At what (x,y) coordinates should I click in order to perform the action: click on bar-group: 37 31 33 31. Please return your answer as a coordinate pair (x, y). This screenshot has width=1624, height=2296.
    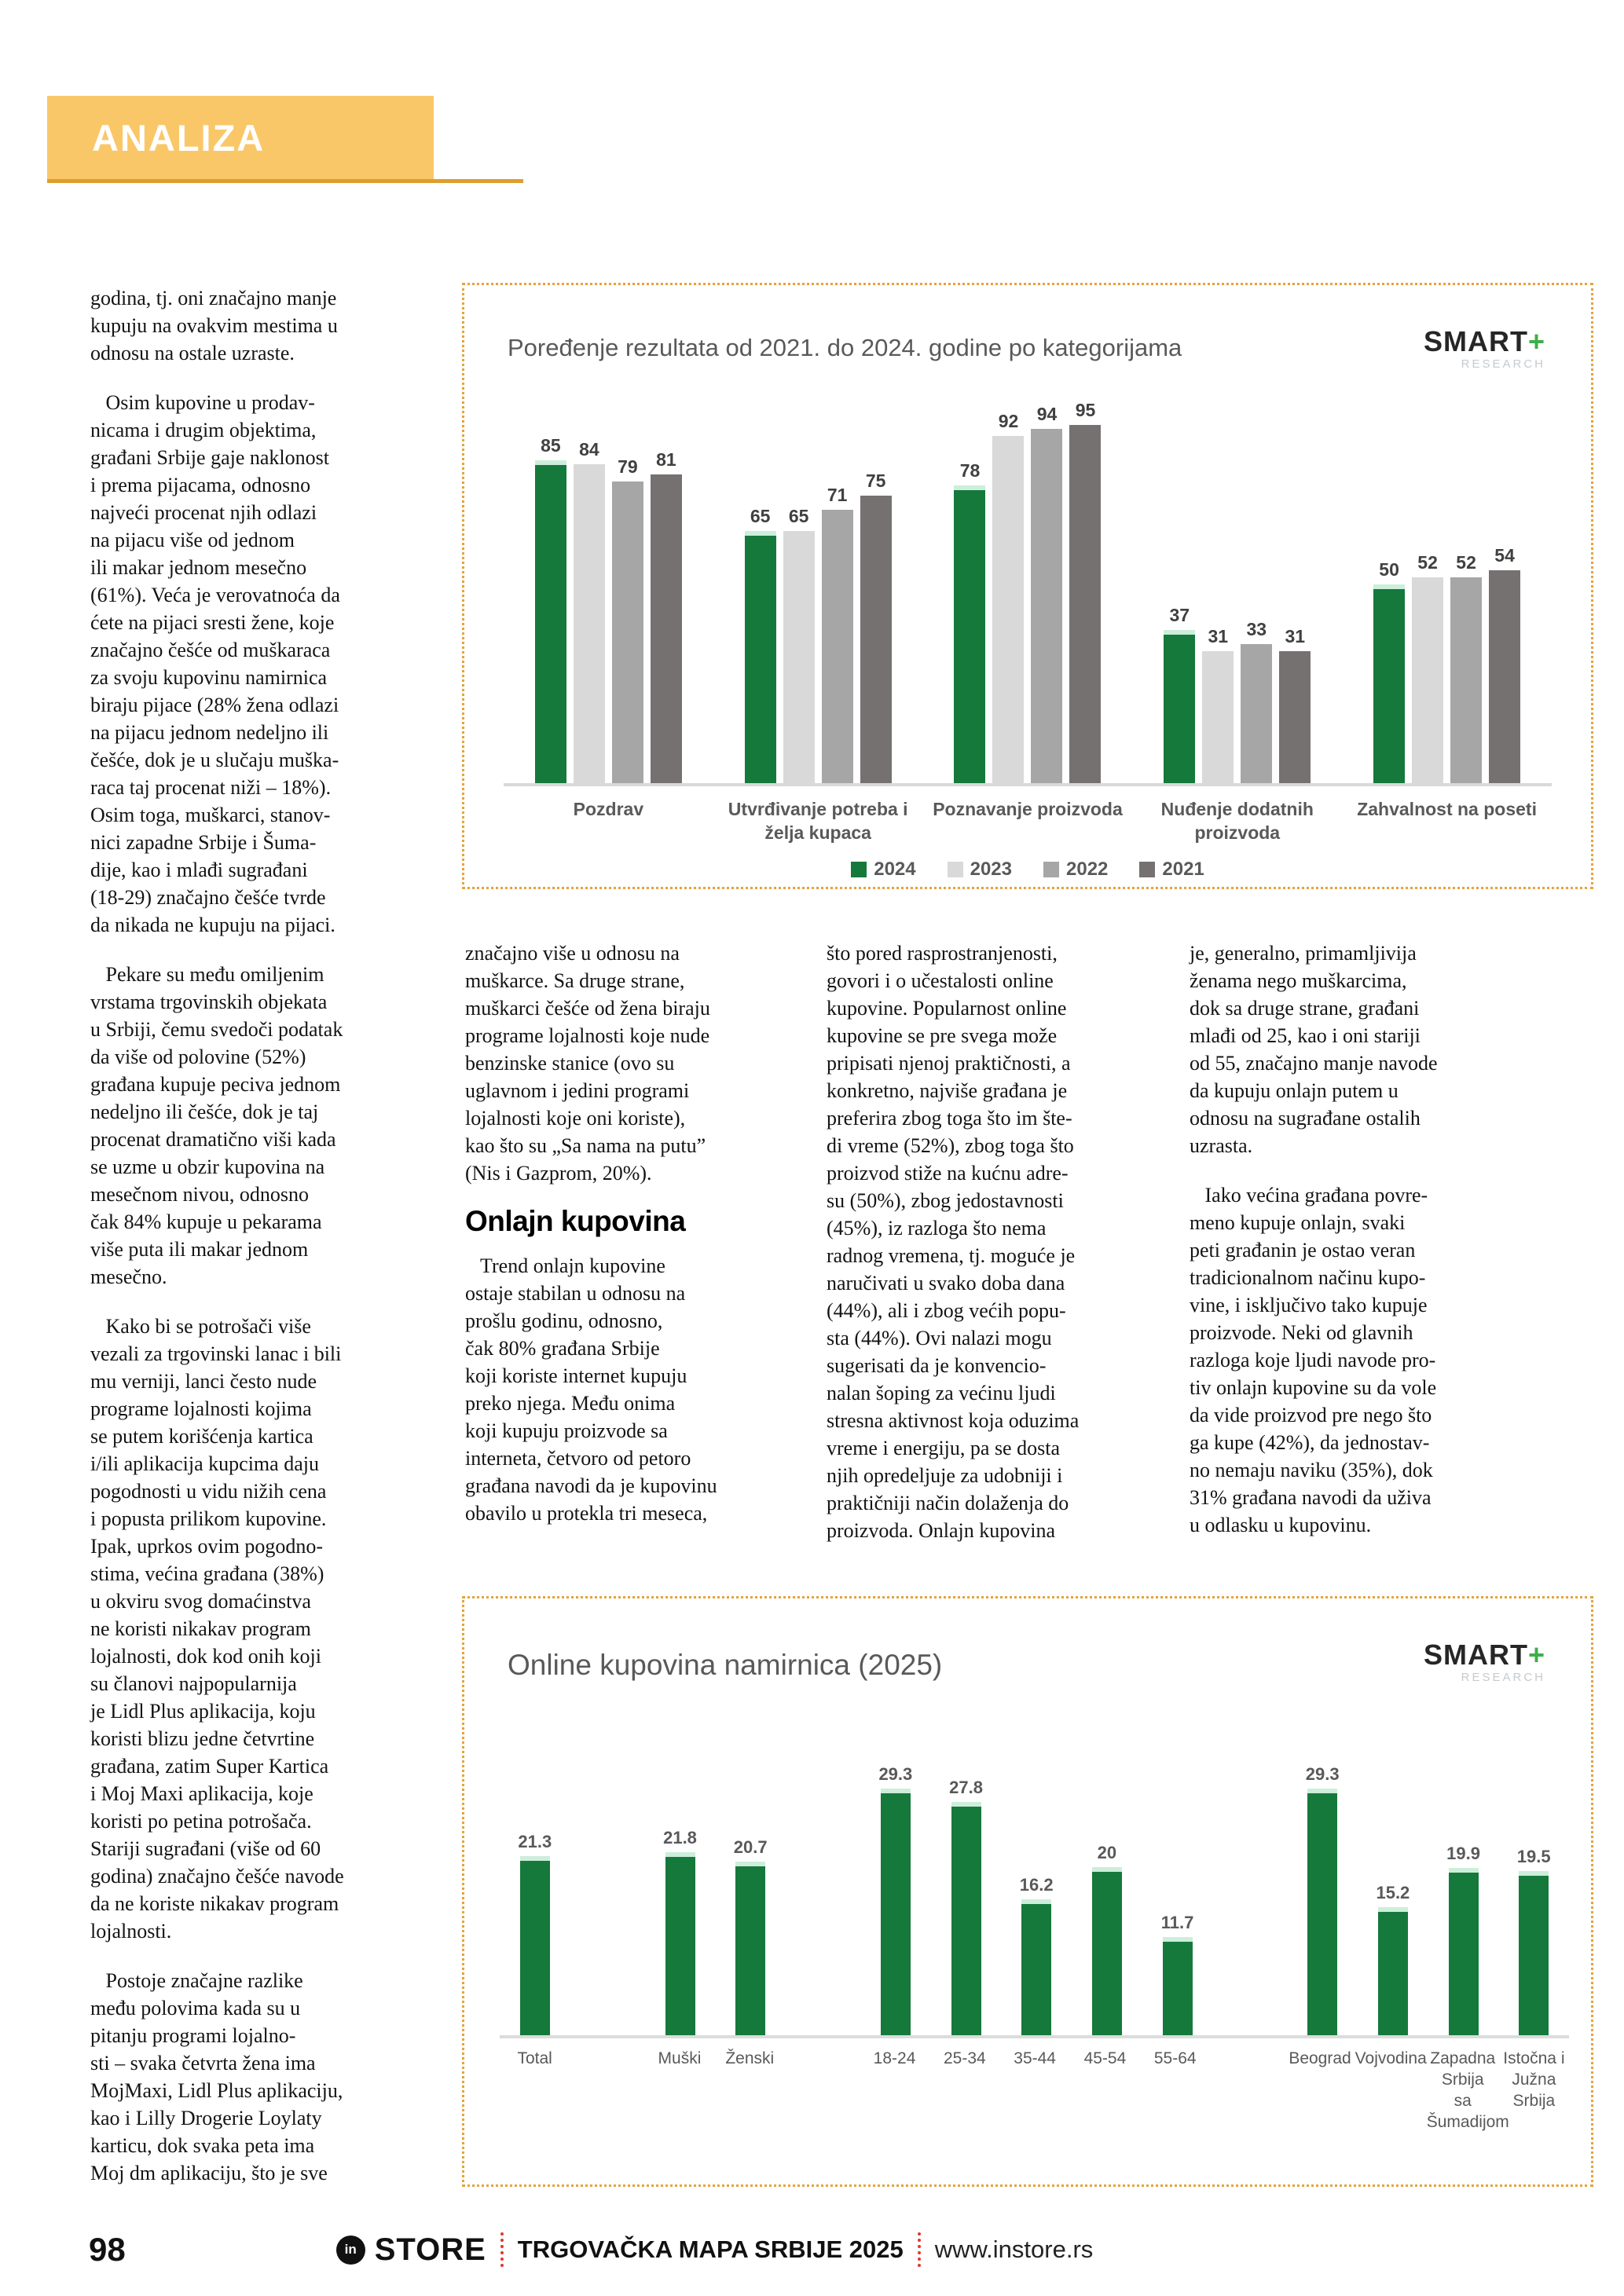
    Looking at the image, I should click on (1237, 694).